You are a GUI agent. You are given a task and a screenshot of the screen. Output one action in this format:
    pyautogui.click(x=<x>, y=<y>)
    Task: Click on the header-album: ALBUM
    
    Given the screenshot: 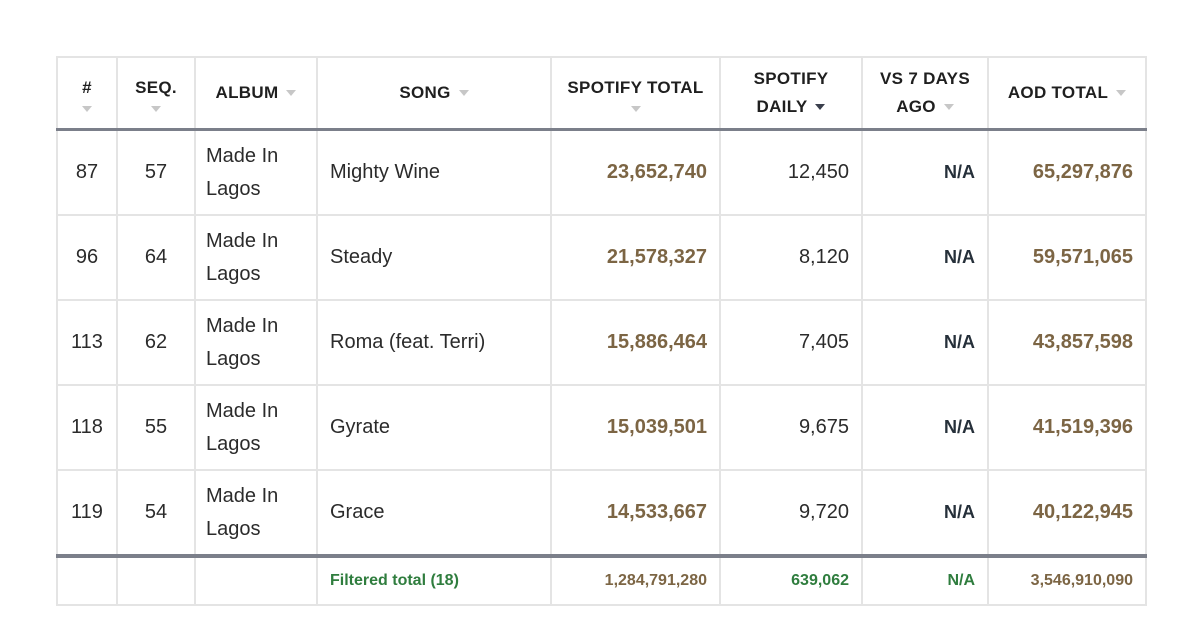 What is the action you would take?
    pyautogui.click(x=256, y=93)
    